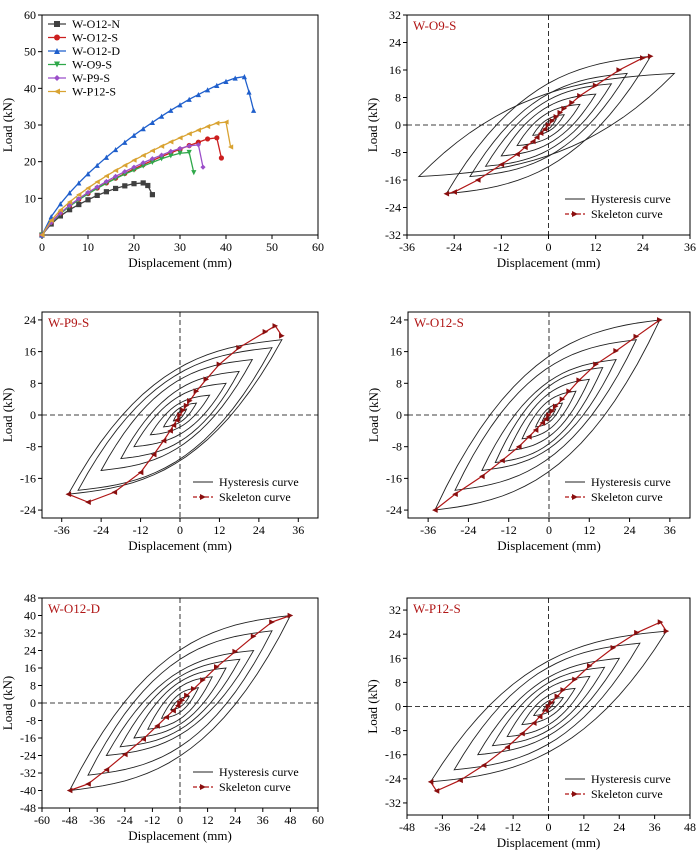 The height and width of the screenshot is (865, 700). I want to click on y-tick-label: -40, so click(28, 791).